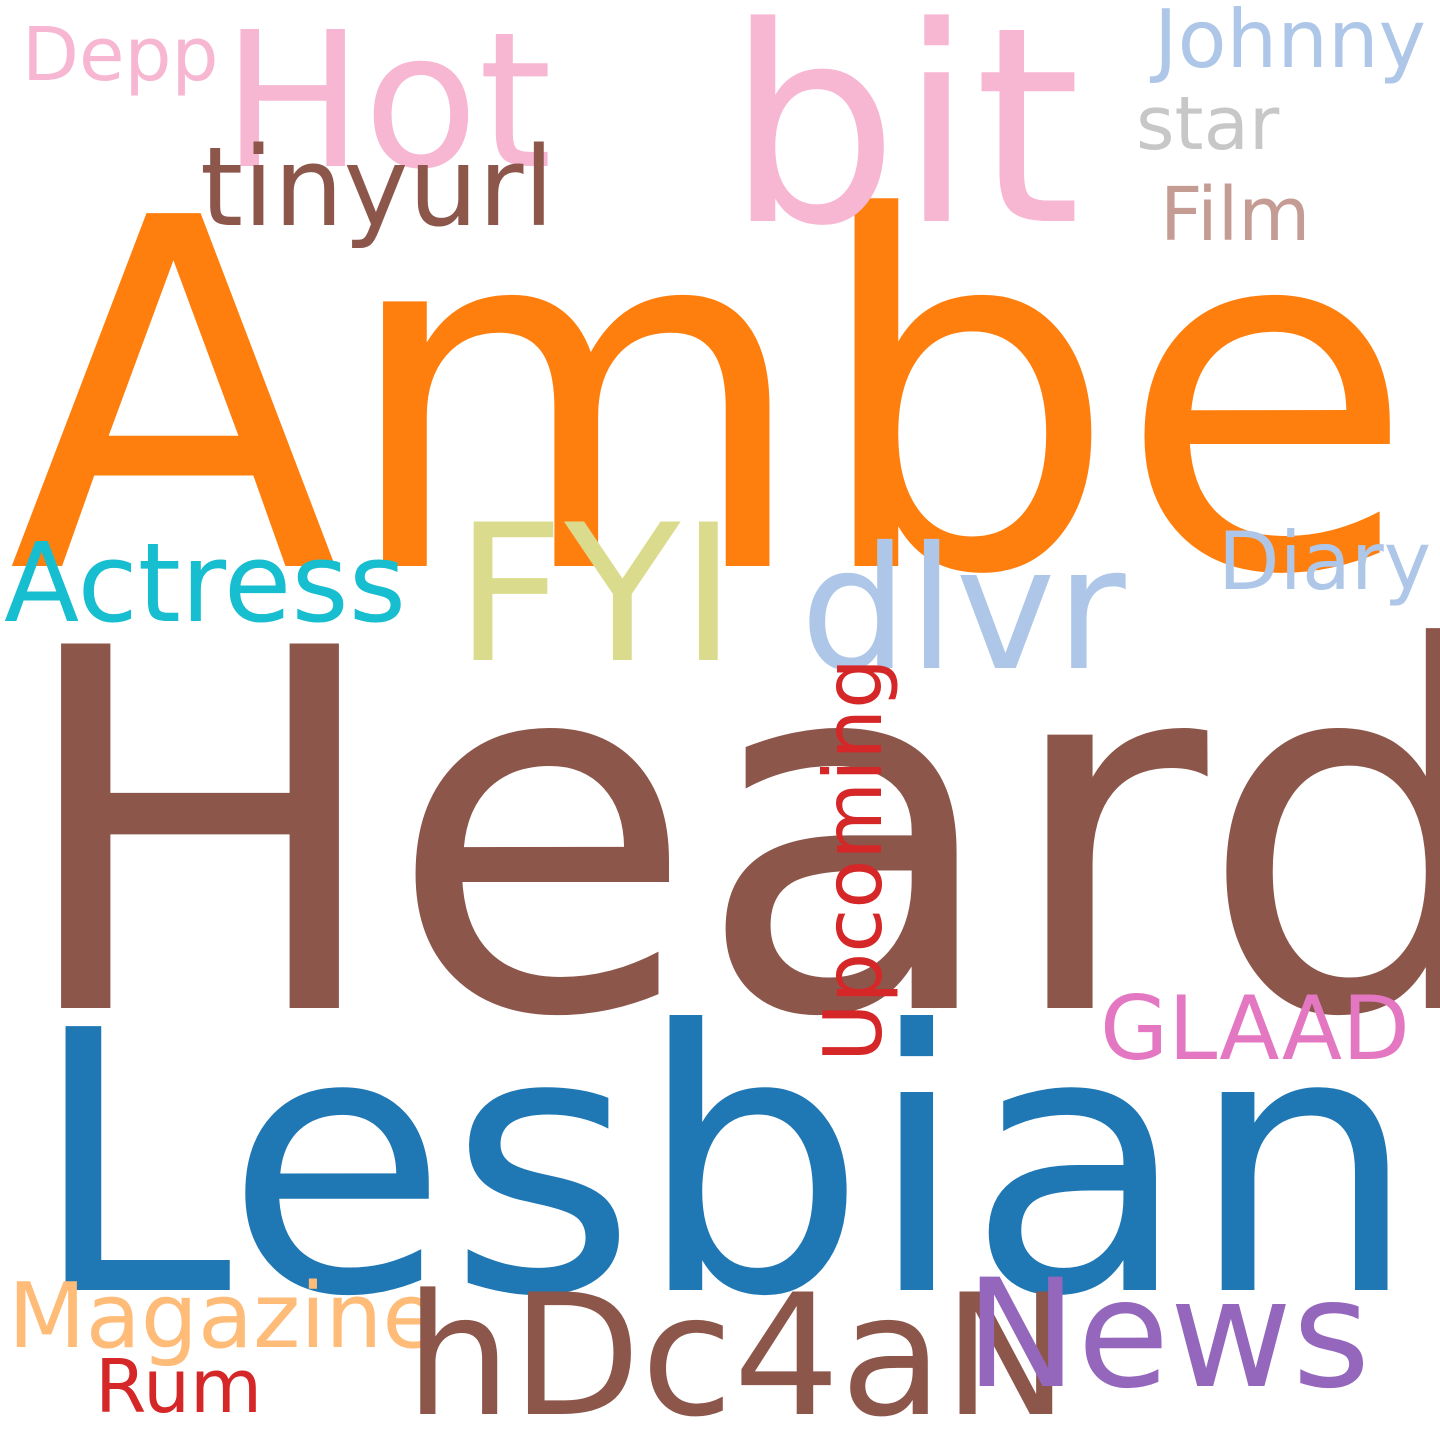 The height and width of the screenshot is (1440, 1440). Describe the element at coordinates (596, 594) in the screenshot. I see `word-fyi: FYI` at that location.